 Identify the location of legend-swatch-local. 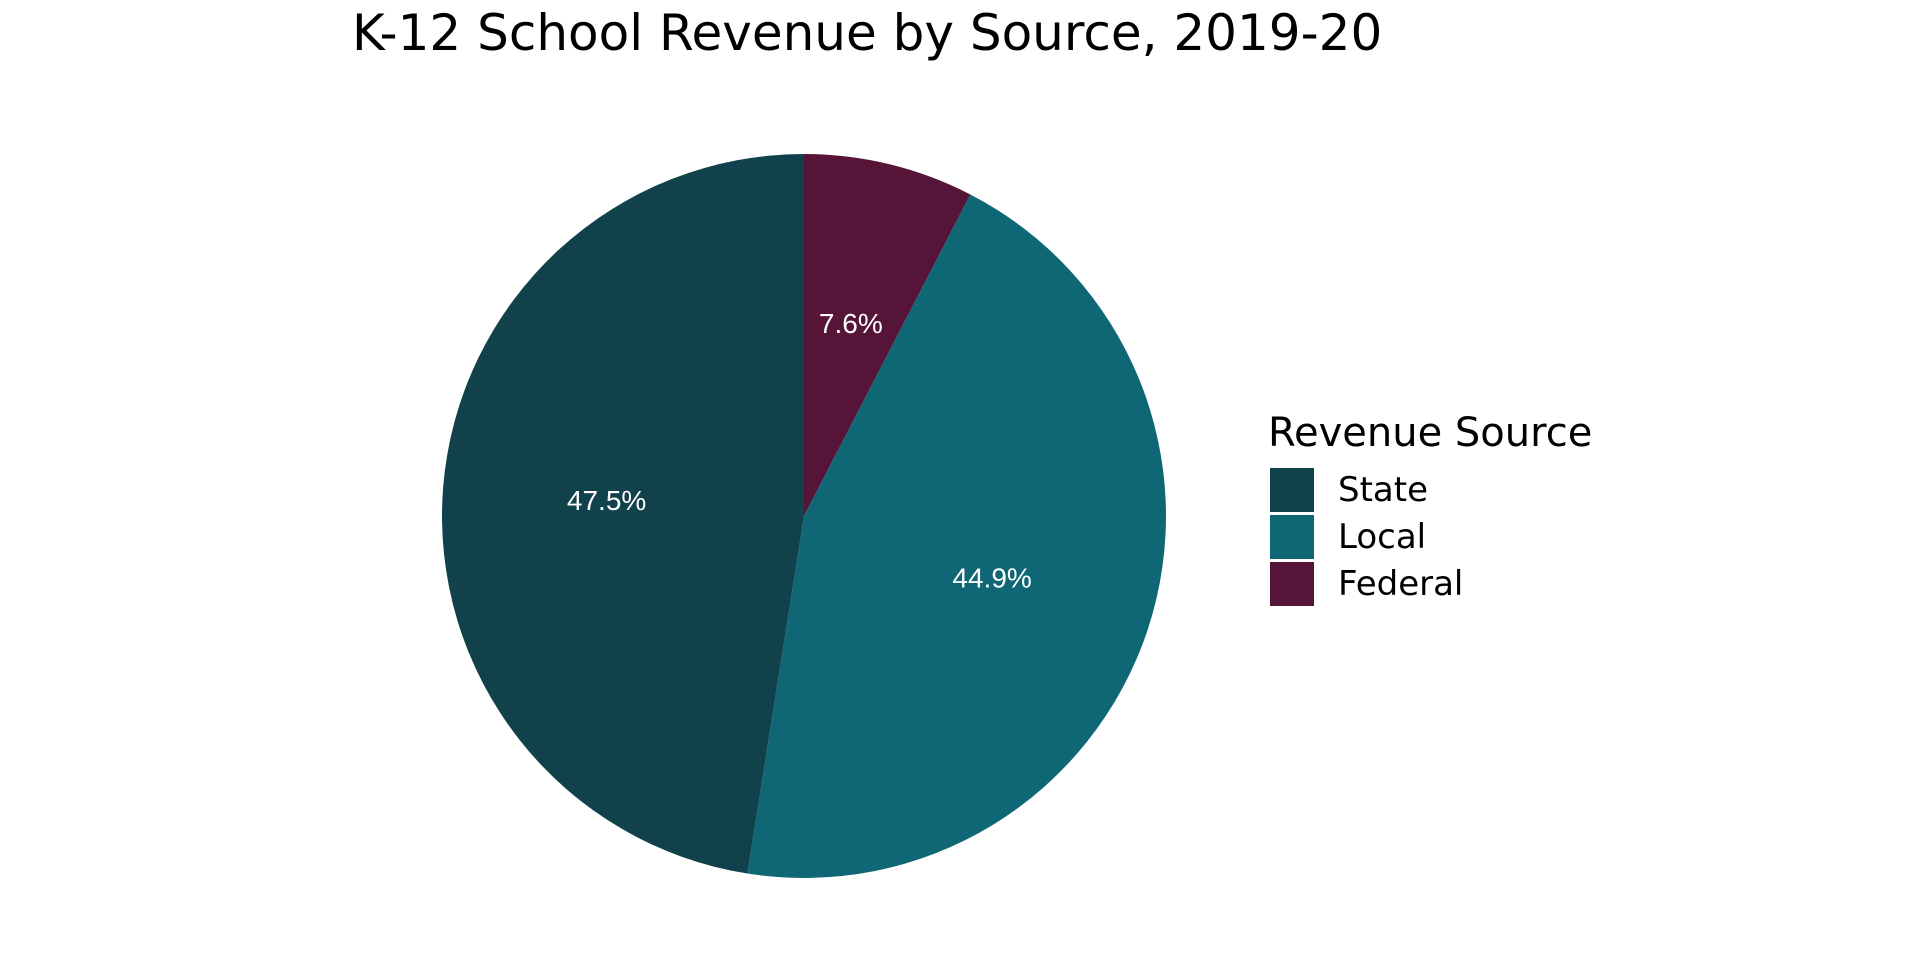
(1292, 536).